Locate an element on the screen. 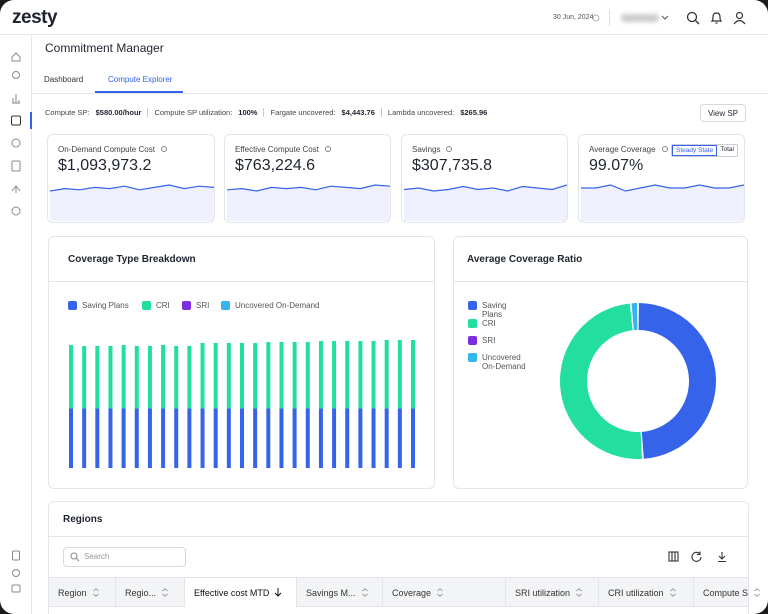 Image resolution: width=768 pixels, height=614 pixels. logo: zesty is located at coordinates (35, 17).